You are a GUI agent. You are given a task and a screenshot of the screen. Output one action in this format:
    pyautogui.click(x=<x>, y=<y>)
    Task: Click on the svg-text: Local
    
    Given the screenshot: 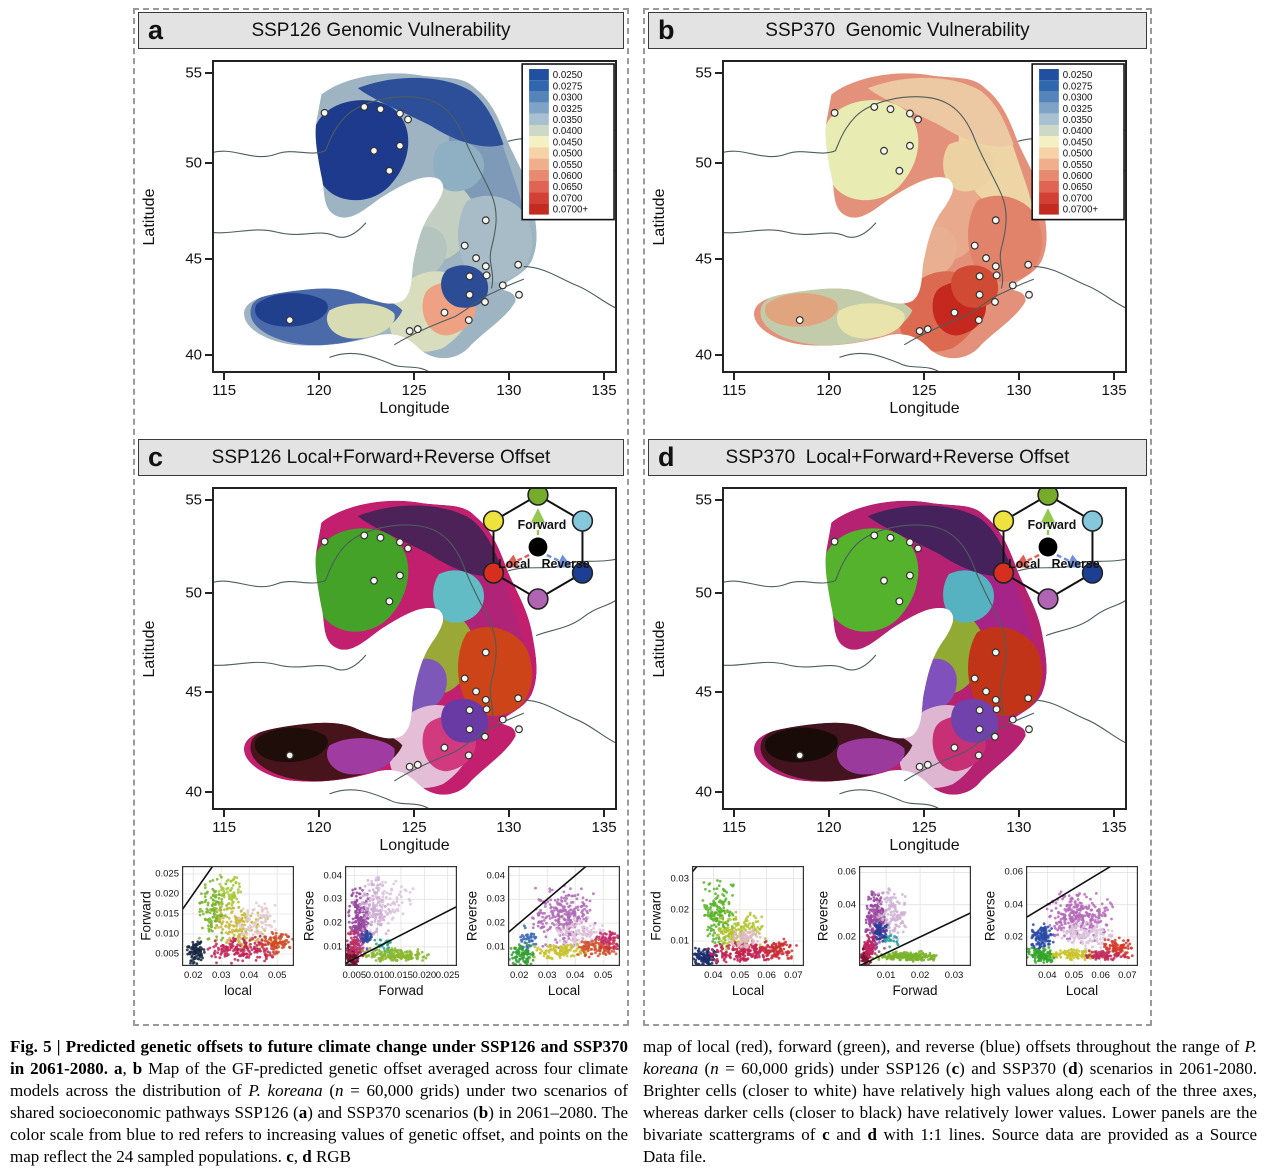 What is the action you would take?
    pyautogui.click(x=514, y=564)
    